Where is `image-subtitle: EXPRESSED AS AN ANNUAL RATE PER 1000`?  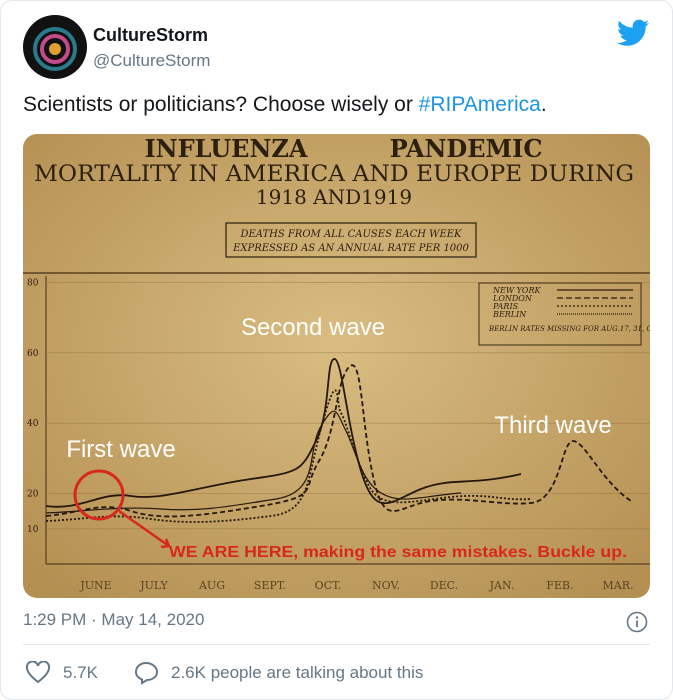 image-subtitle: EXPRESSED AS AN ANNUAL RATE PER 1000 is located at coordinates (350, 248).